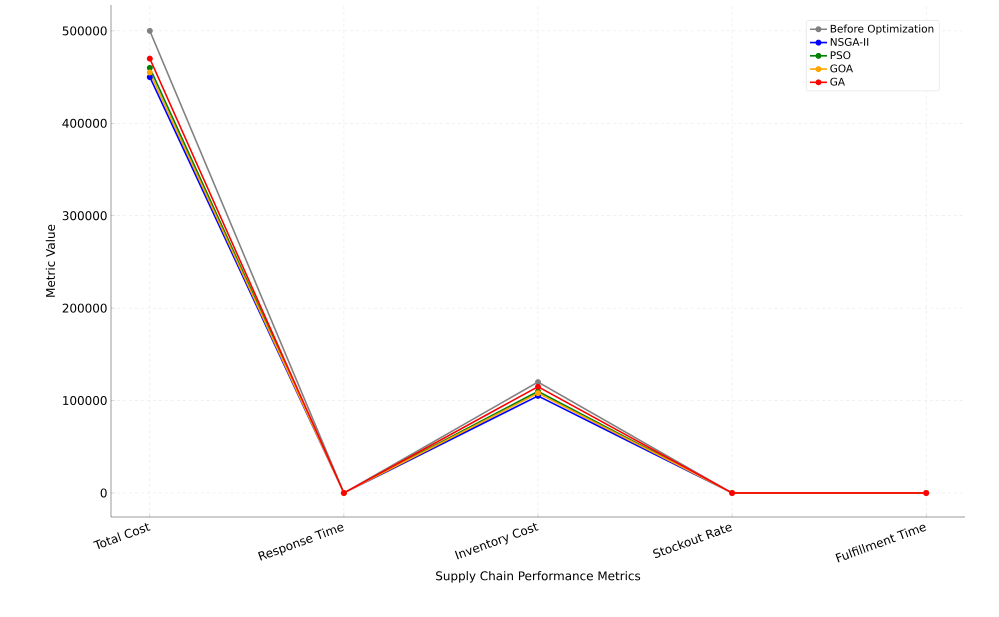  What do you see at coordinates (849, 42) in the screenshot?
I see `legend-label: NSGA-II` at bounding box center [849, 42].